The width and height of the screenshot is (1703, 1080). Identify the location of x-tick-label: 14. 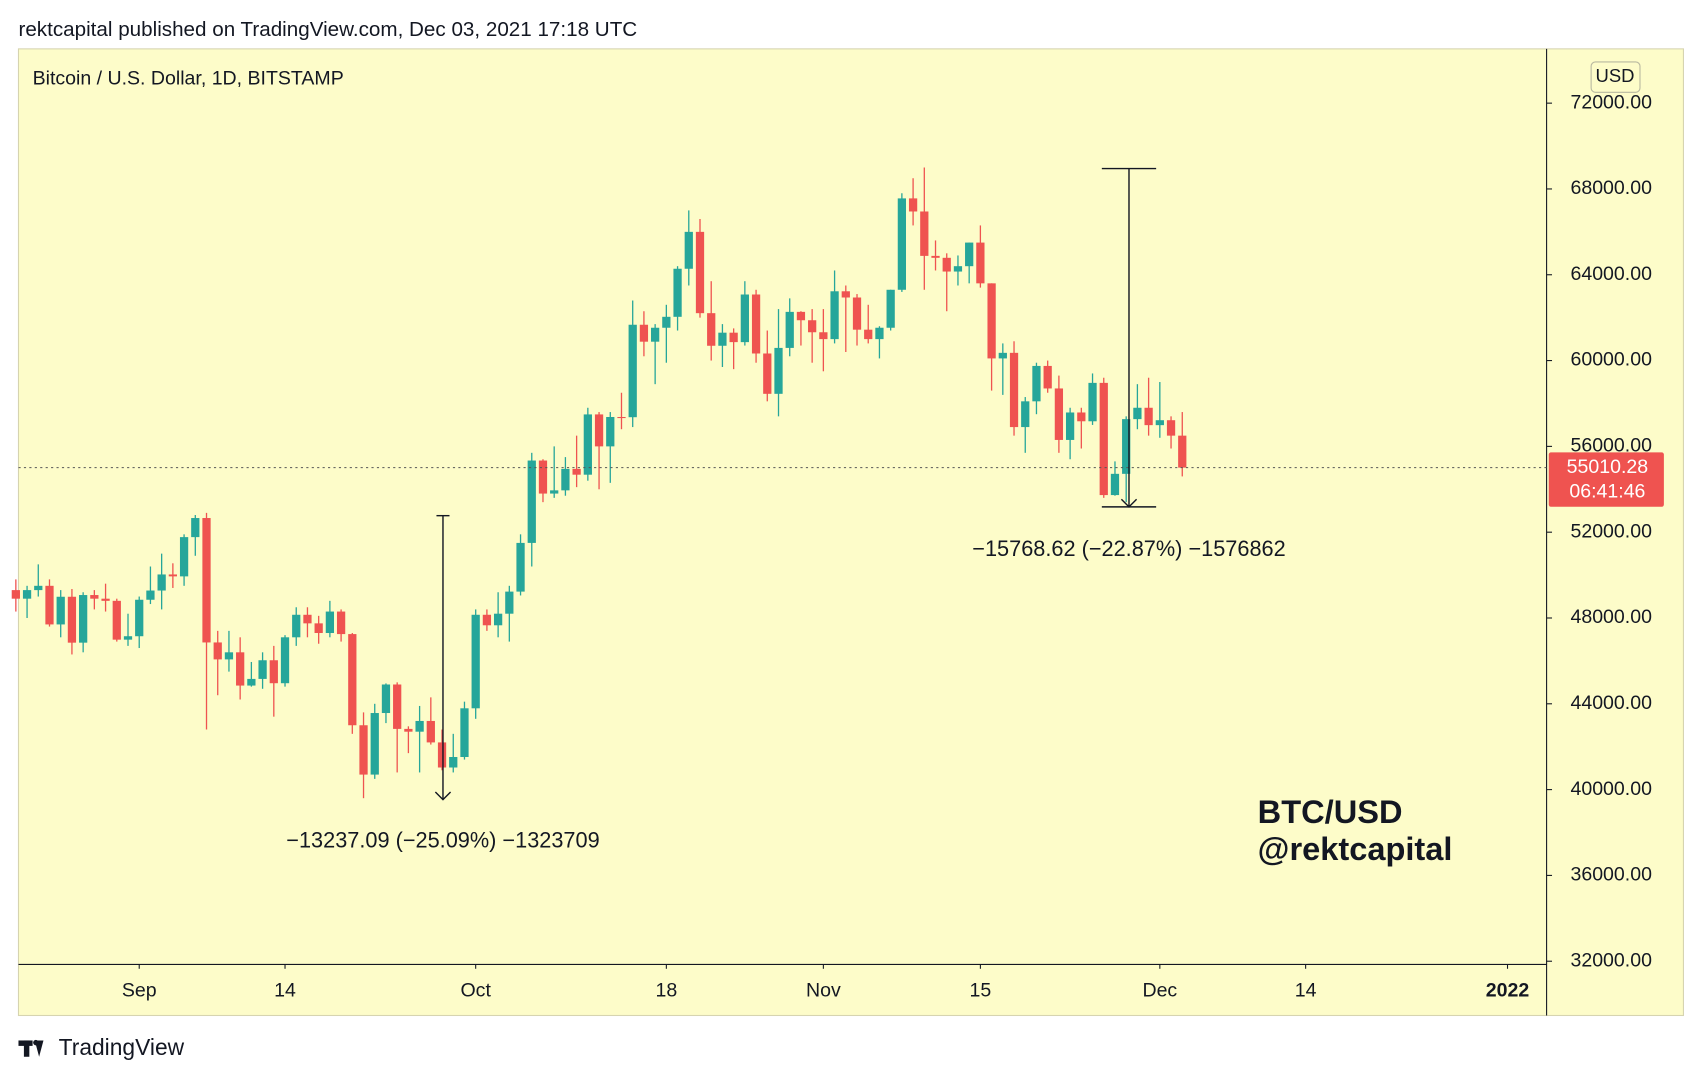
(285, 991).